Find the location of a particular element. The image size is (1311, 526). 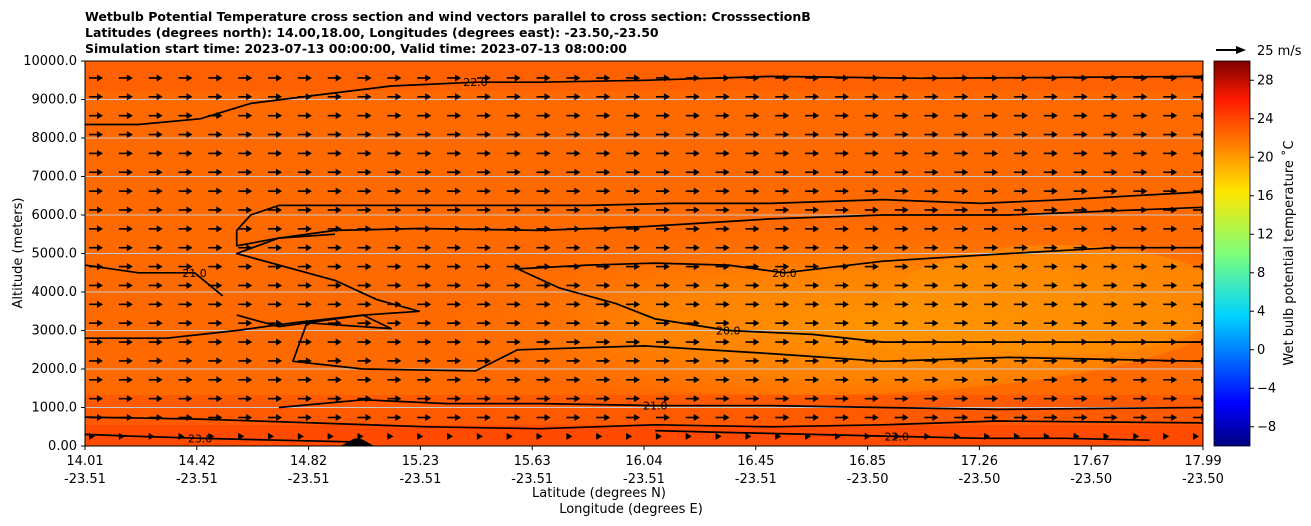

y-tick-label: 4000.0 is located at coordinates (55, 292).